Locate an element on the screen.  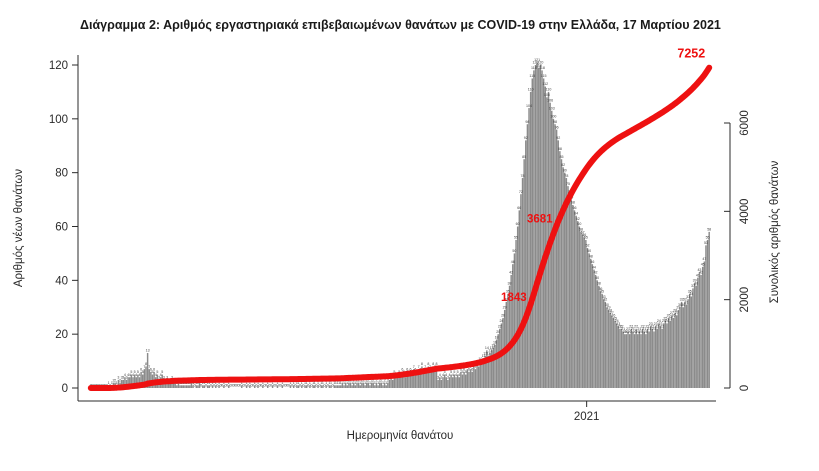
x-axis-title: Ημερομηνία θανάτου is located at coordinates (400, 436).